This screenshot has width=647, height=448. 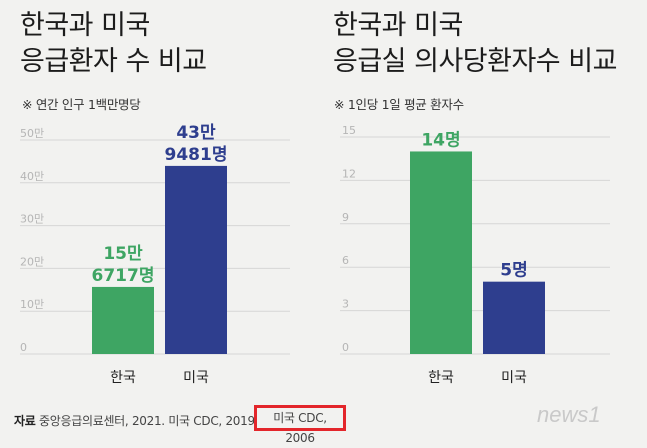 I want to click on source-label: 자료, so click(x=25, y=421).